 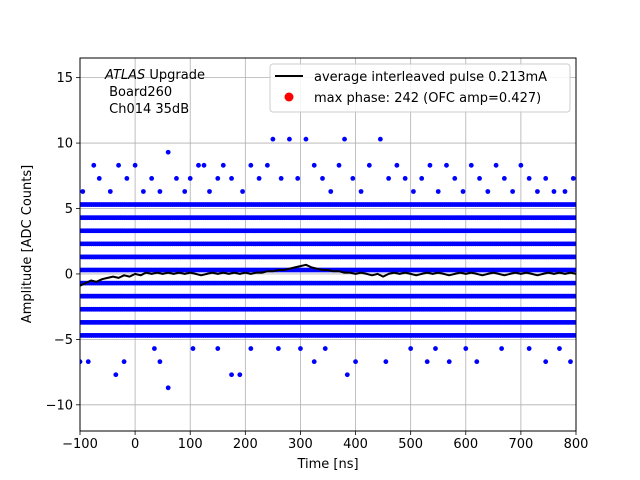 What do you see at coordinates (80, 444) in the screenshot?
I see `x-tick-label: −100` at bounding box center [80, 444].